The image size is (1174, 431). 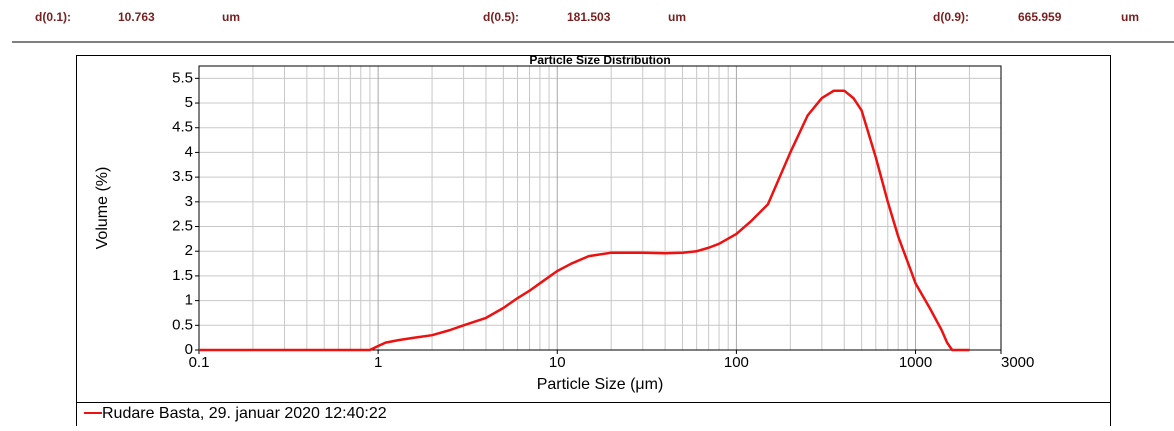 What do you see at coordinates (1017, 362) in the screenshot?
I see `x-tick-label: 3000` at bounding box center [1017, 362].